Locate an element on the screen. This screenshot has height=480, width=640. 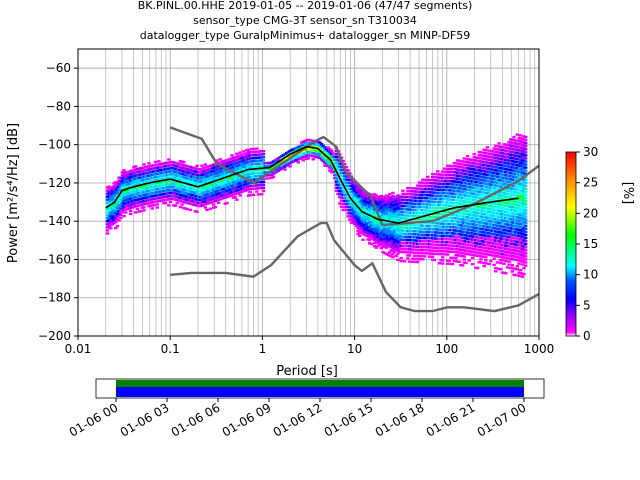
colorbar-tick-label: 10 is located at coordinates (590, 275).